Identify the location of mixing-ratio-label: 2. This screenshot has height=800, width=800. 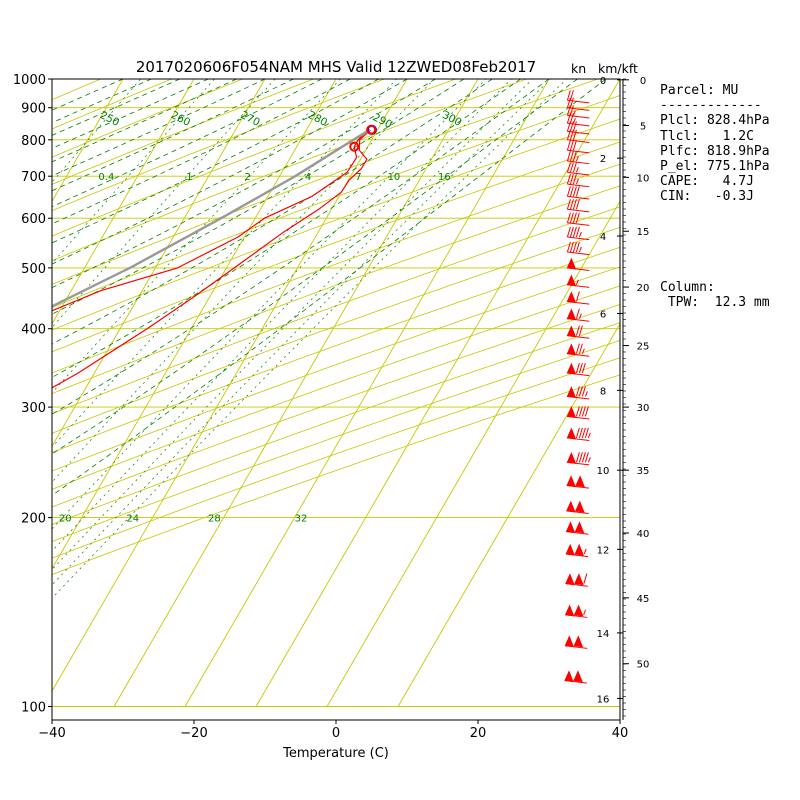
(247, 177).